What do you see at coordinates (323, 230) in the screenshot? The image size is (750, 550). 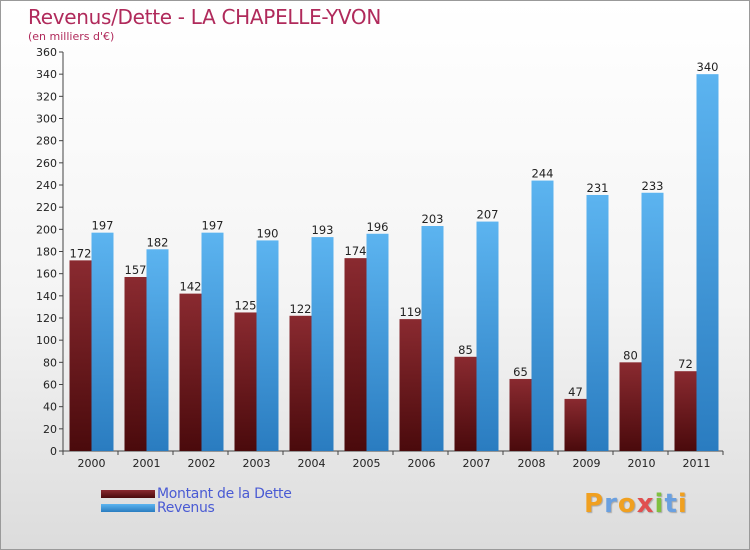 I see `data-label-revenus: 193` at bounding box center [323, 230].